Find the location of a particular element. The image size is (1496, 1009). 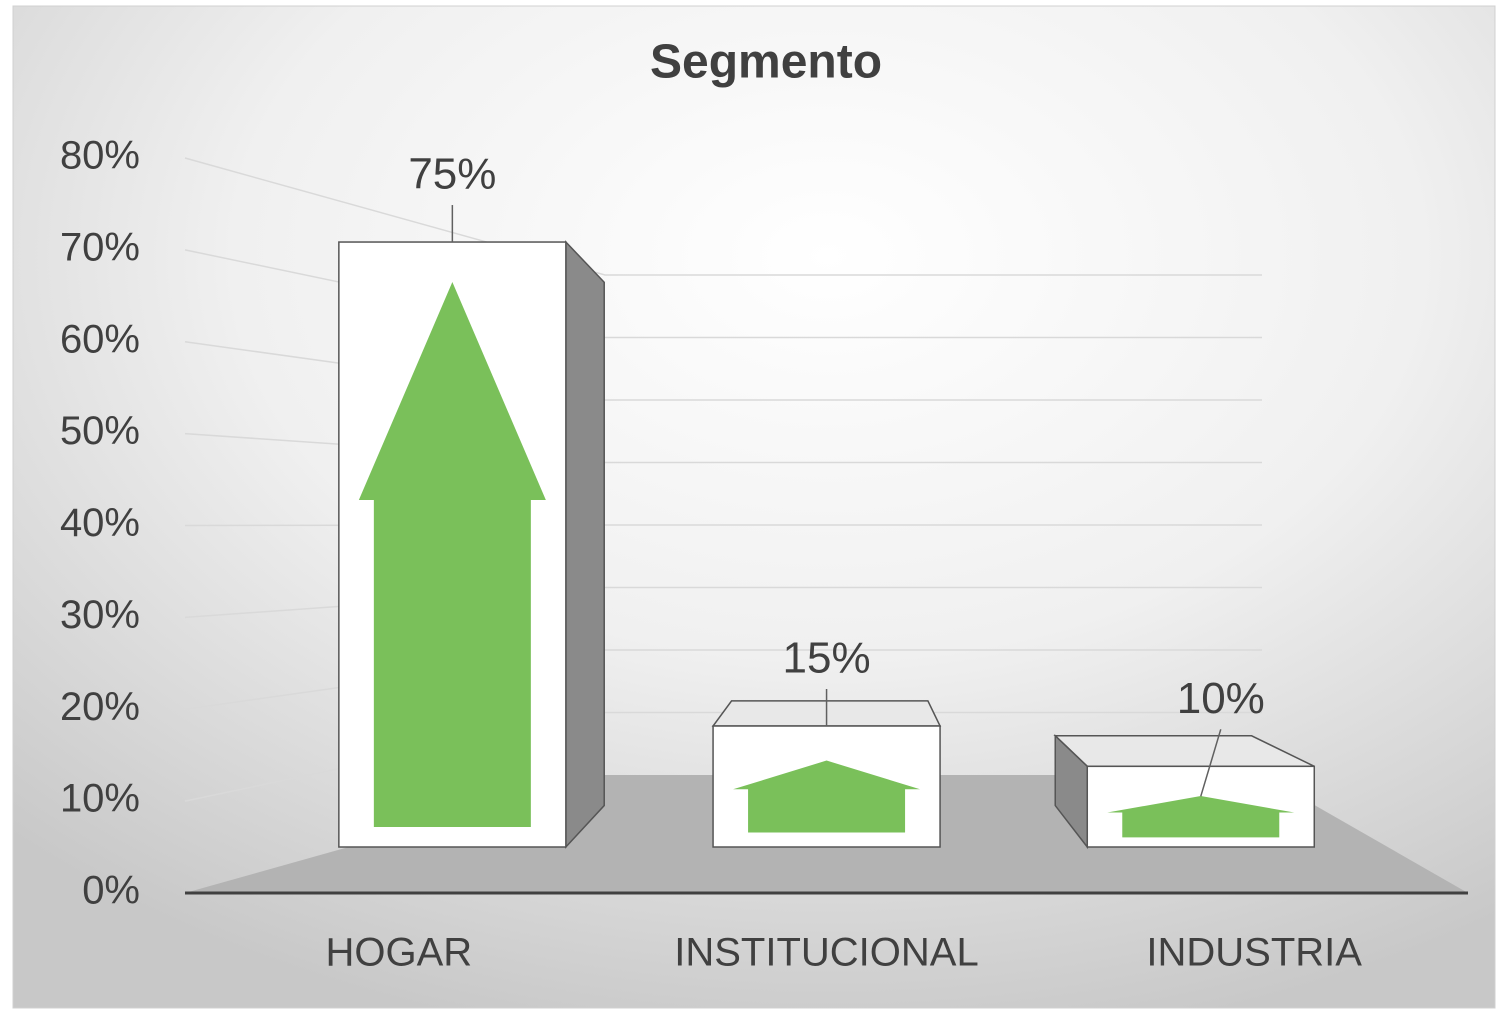

y-tick-label: 60% is located at coordinates (100, 339).